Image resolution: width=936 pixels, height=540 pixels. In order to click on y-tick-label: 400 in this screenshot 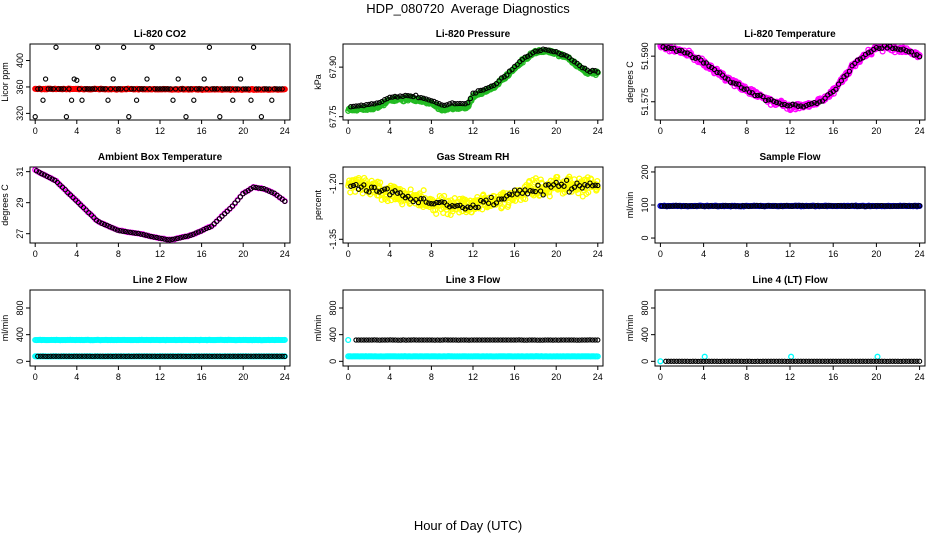, I will do `click(20, 60)`.